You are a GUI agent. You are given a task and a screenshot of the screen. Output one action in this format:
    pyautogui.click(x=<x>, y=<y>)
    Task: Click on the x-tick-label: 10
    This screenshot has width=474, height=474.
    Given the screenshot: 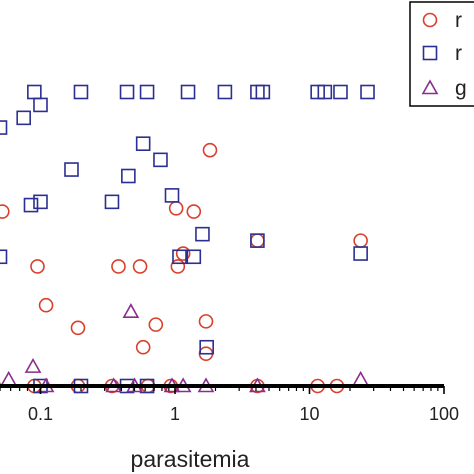 What is the action you would take?
    pyautogui.click(x=309, y=414)
    